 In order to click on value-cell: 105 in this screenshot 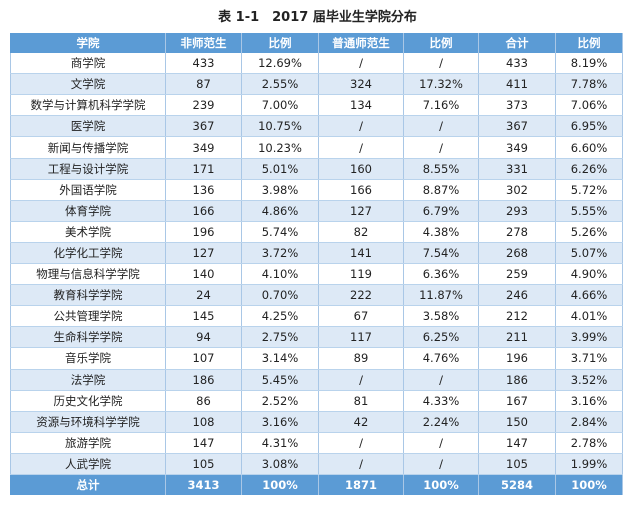, I will do `click(203, 464)`.